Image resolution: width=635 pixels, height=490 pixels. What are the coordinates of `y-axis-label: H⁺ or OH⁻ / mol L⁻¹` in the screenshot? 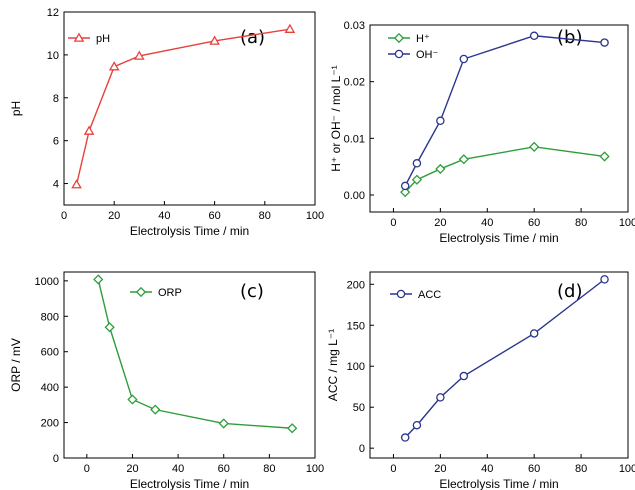 It's located at (336, 118).